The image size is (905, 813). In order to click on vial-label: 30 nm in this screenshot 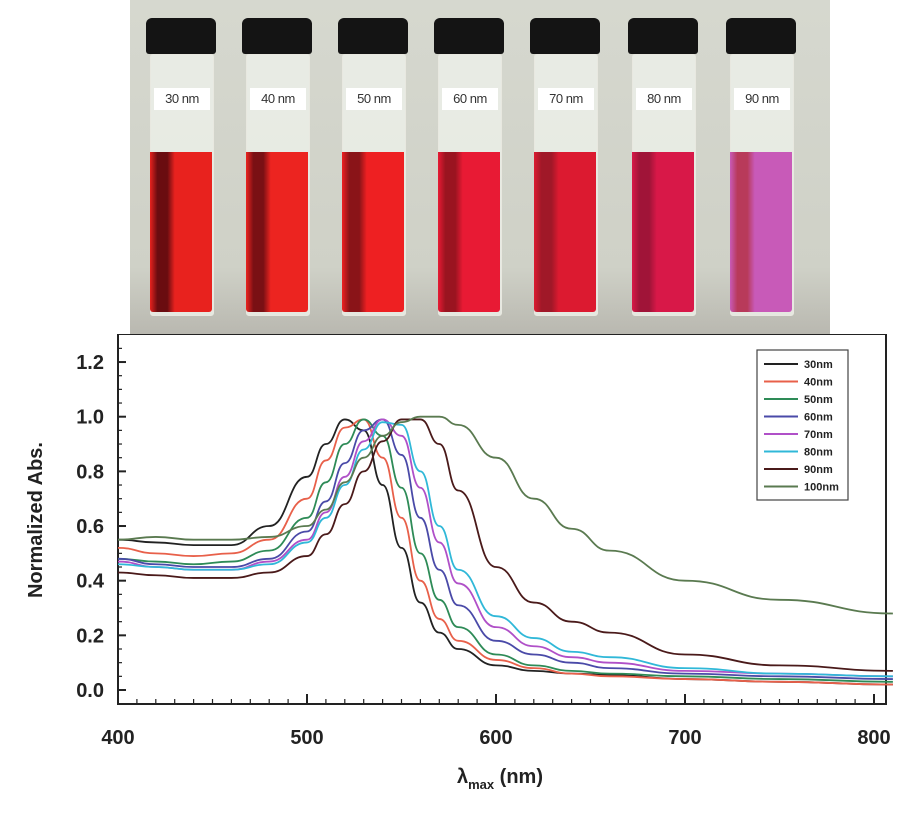, I will do `click(182, 99)`.